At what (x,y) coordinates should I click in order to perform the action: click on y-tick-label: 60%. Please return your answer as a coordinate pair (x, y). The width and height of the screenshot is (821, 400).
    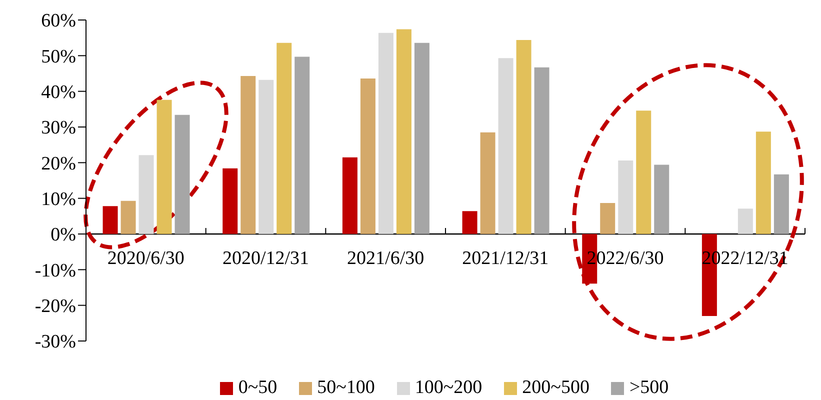
    Looking at the image, I should click on (58, 21).